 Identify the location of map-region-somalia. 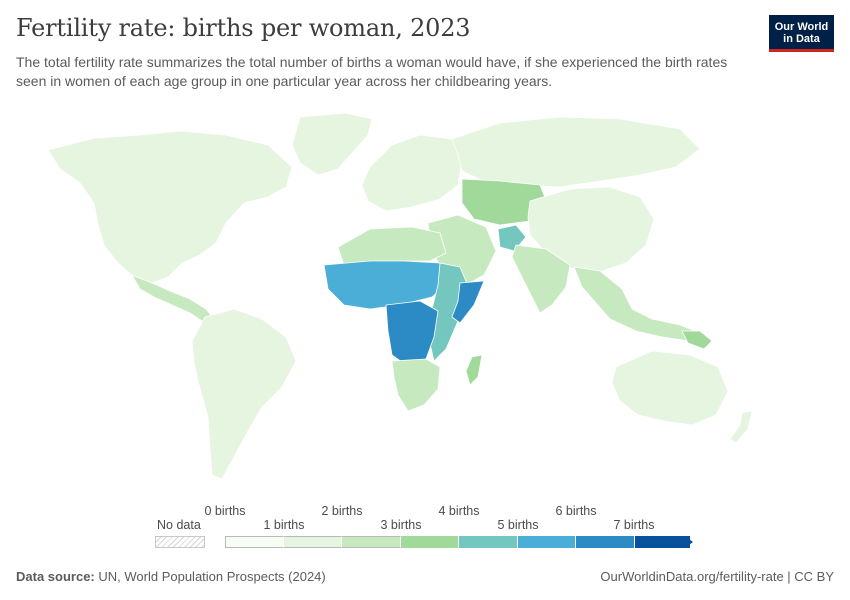
(468, 302).